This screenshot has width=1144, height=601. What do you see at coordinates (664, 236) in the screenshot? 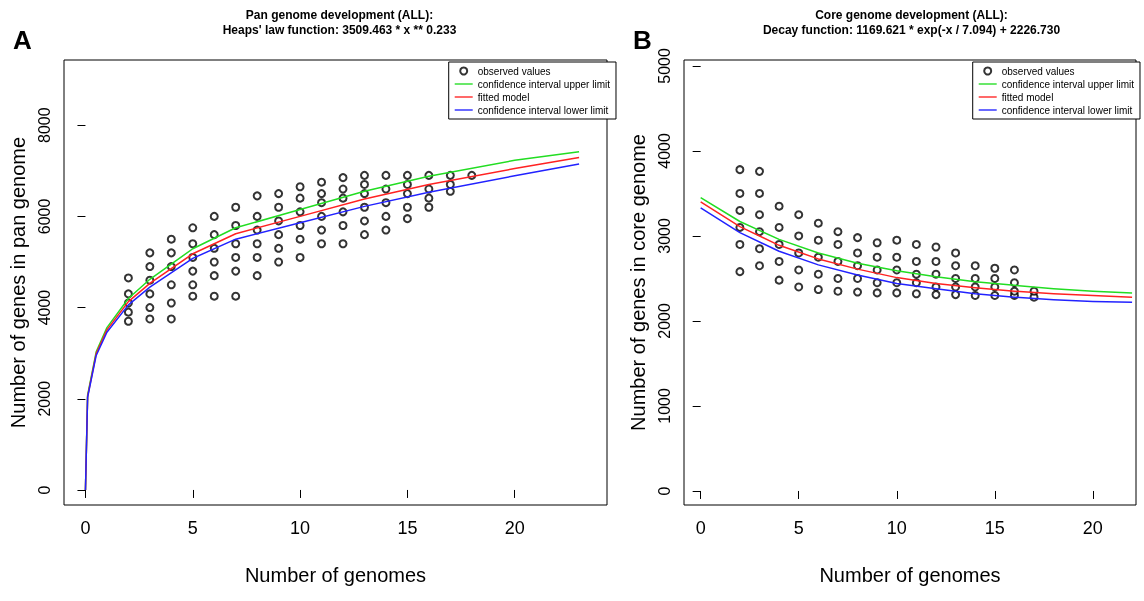
I see `y-tick-label: 3000` at bounding box center [664, 236].